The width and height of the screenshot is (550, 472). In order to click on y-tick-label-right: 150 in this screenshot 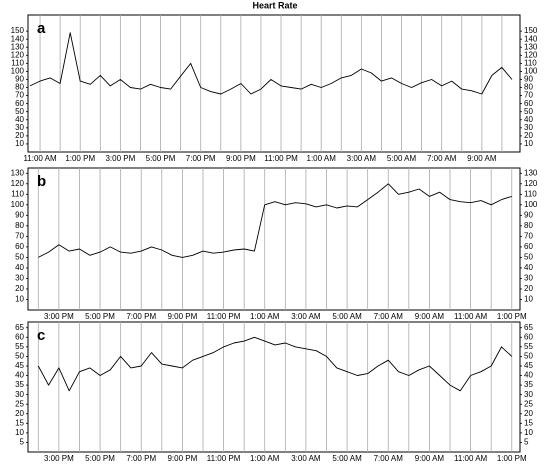, I will do `click(531, 30)`.